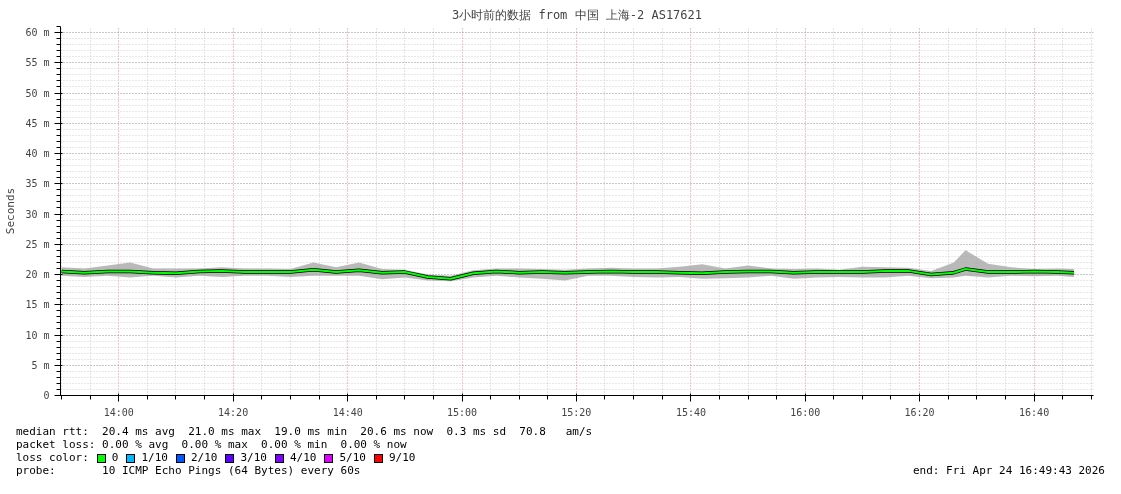 The height and width of the screenshot is (494, 1121). What do you see at coordinates (1034, 412) in the screenshot?
I see `x-tick-label: 16:40` at bounding box center [1034, 412].